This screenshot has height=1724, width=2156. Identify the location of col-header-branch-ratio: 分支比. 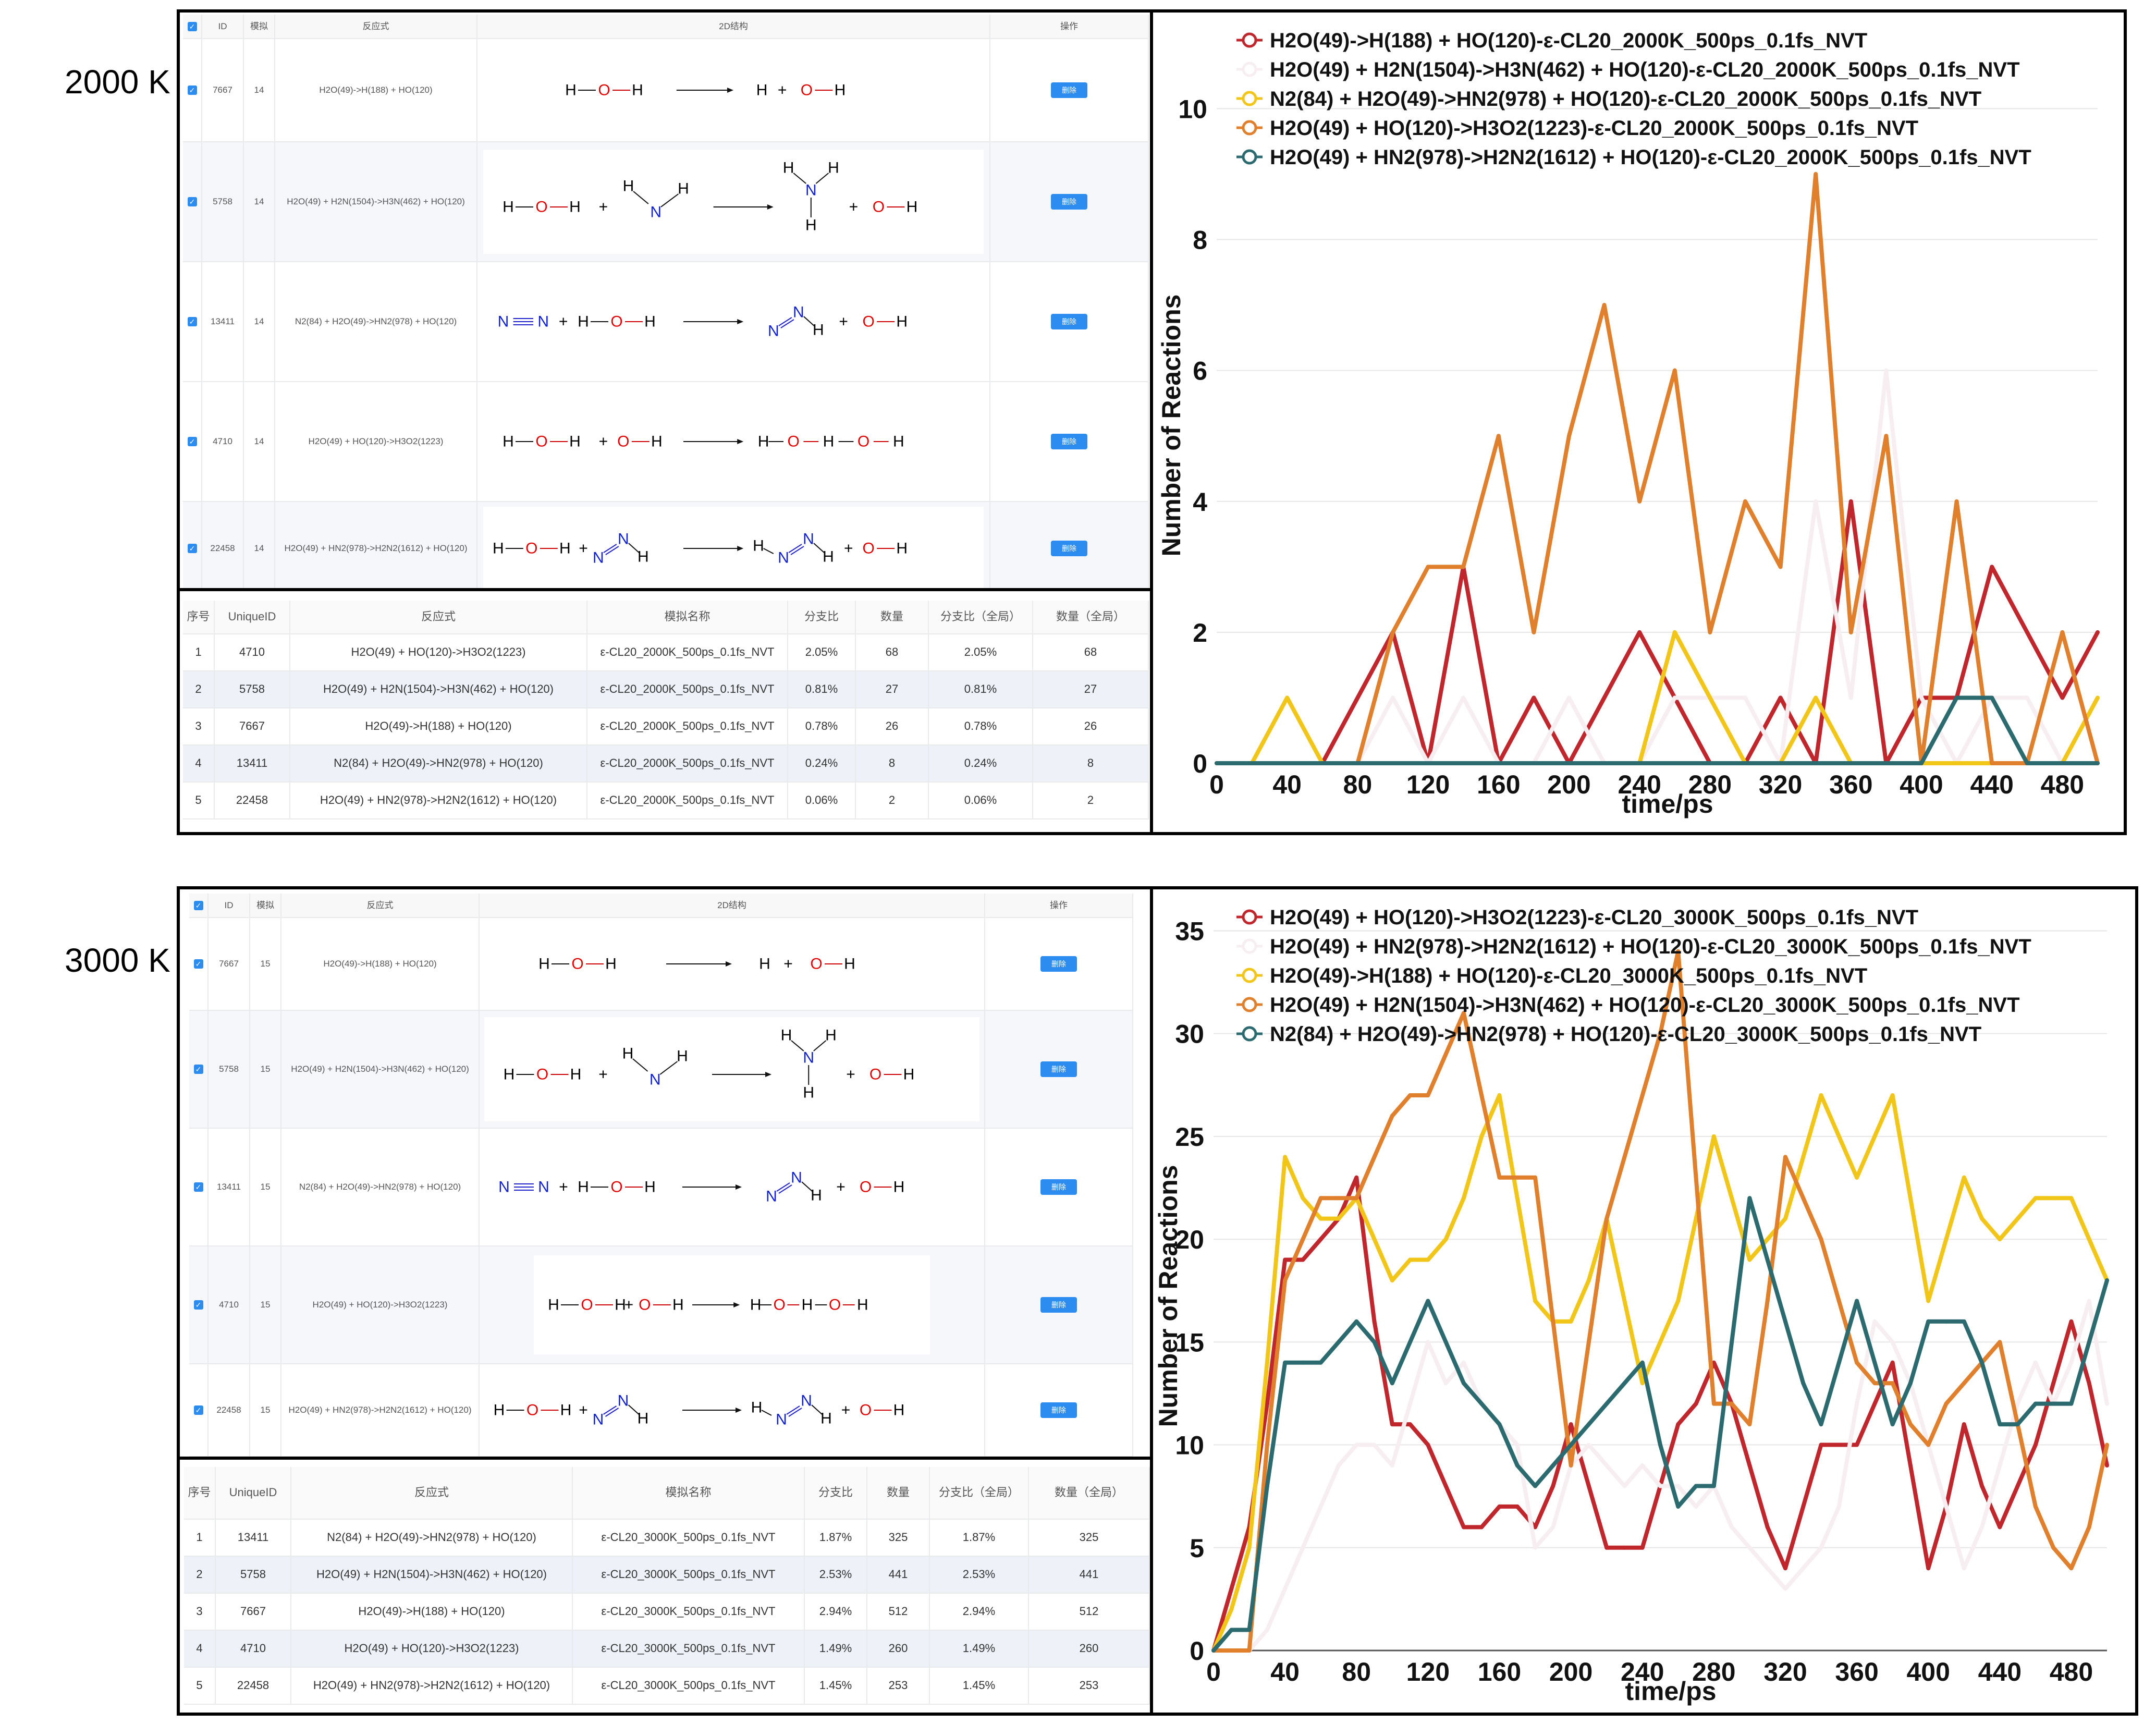
(822, 617).